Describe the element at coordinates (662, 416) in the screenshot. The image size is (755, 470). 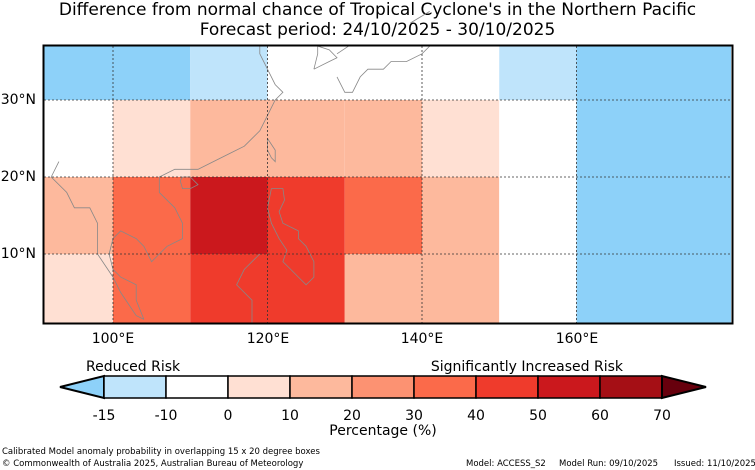
I see `colorbar-tick-label: 70` at that location.